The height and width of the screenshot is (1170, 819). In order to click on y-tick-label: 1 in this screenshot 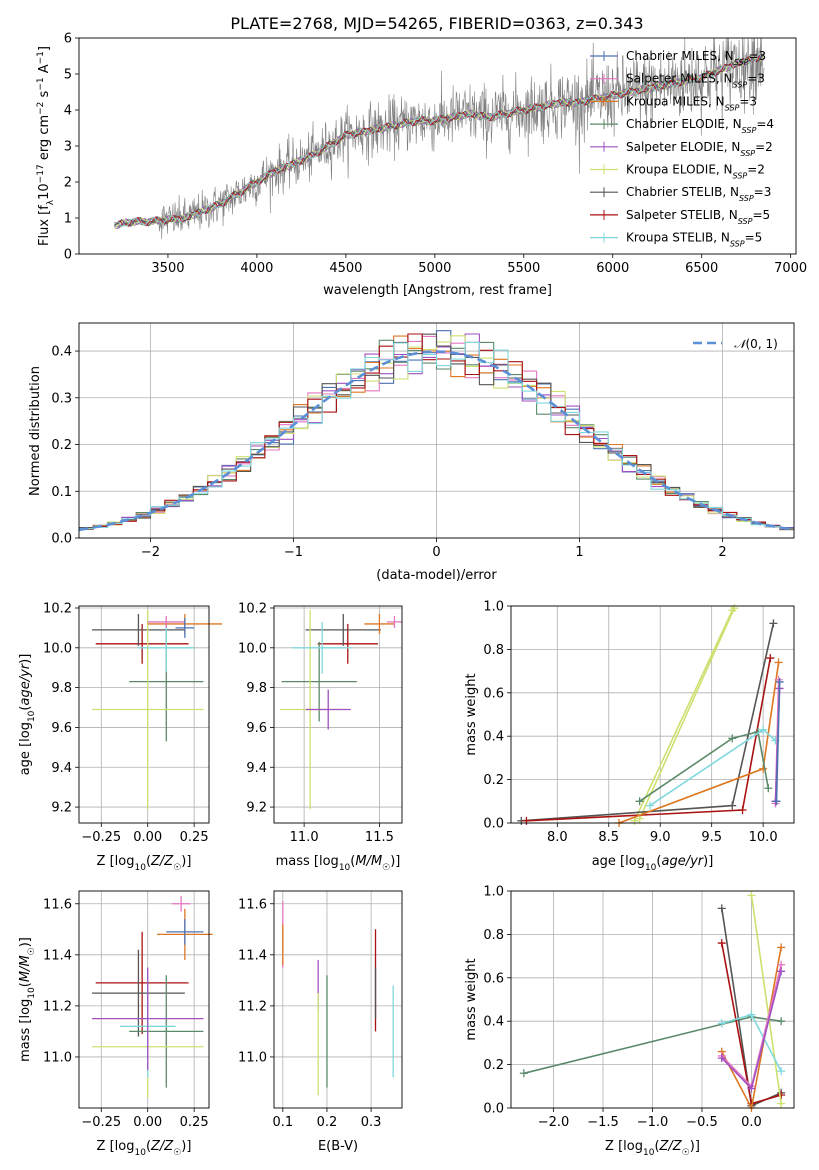, I will do `click(68, 219)`.